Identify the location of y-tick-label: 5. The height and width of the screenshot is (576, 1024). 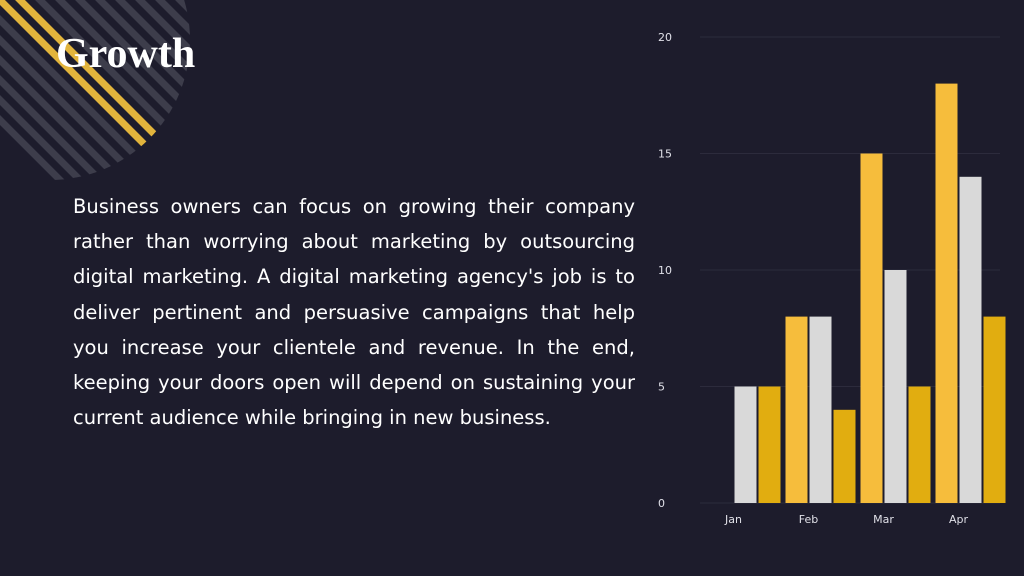
(661, 387).